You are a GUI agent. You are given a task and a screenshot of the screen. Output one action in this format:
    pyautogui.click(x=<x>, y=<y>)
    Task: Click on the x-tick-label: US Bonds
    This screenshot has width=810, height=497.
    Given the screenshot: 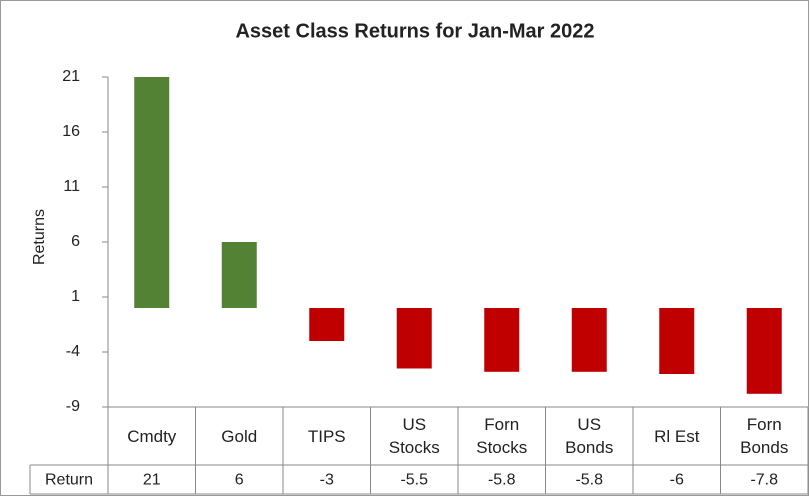 What is the action you would take?
    pyautogui.click(x=589, y=436)
    